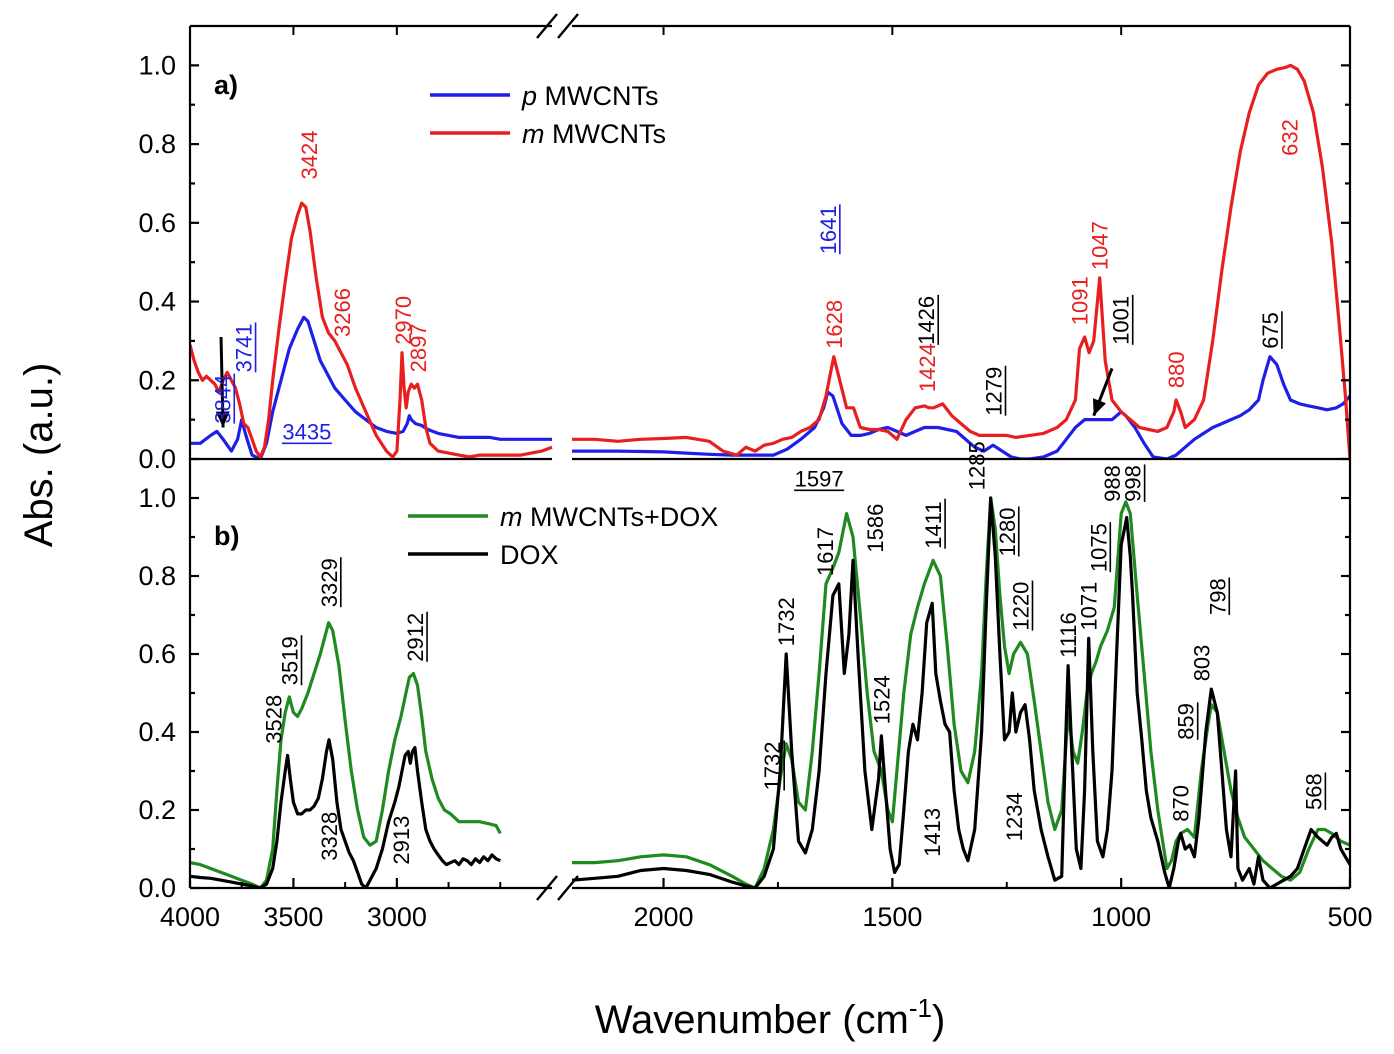 Image resolution: width=1394 pixels, height=1054 pixels. What do you see at coordinates (819, 478) in the screenshot?
I see `peak-label-1597: 1597` at bounding box center [819, 478].